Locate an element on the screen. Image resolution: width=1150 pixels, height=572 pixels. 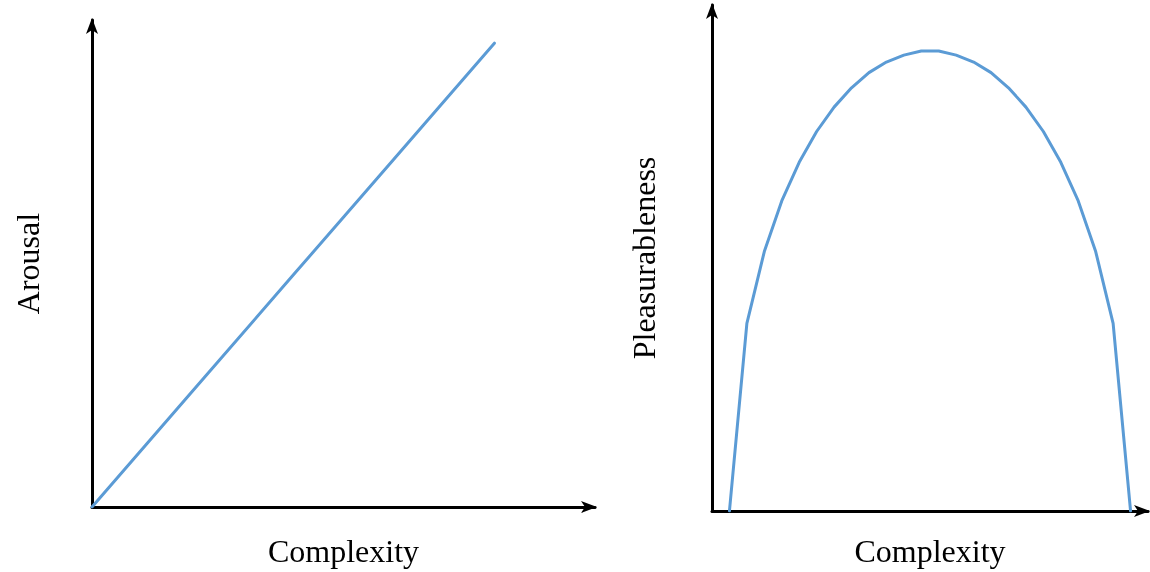
y-axis-title: Arousal is located at coordinates (28, 263).